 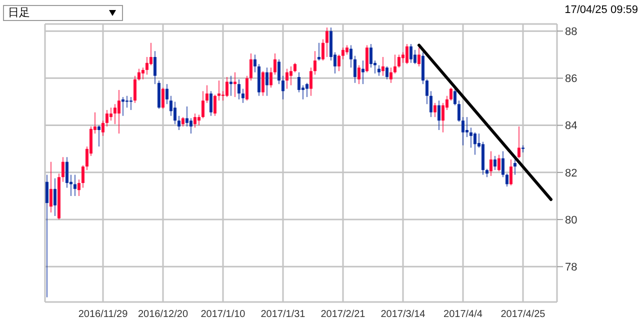 What do you see at coordinates (571, 126) in the screenshot?
I see `y-tick-label: 84` at bounding box center [571, 126].